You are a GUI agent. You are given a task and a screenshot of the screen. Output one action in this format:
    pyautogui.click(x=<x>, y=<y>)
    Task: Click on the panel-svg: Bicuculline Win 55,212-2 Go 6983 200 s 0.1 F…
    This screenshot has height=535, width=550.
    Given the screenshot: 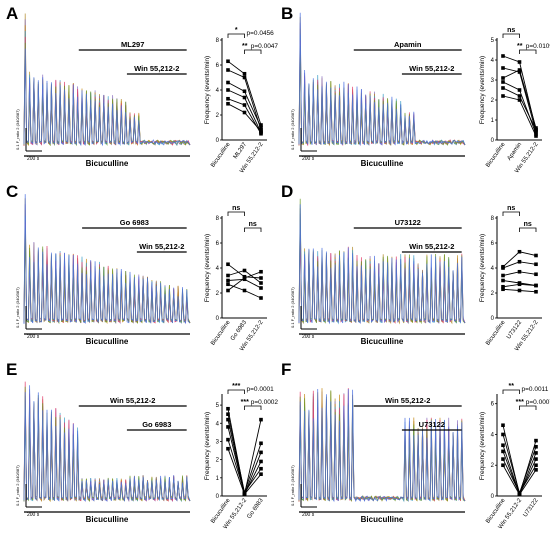 What is the action you would take?
    pyautogui.click(x=146, y=455)
    